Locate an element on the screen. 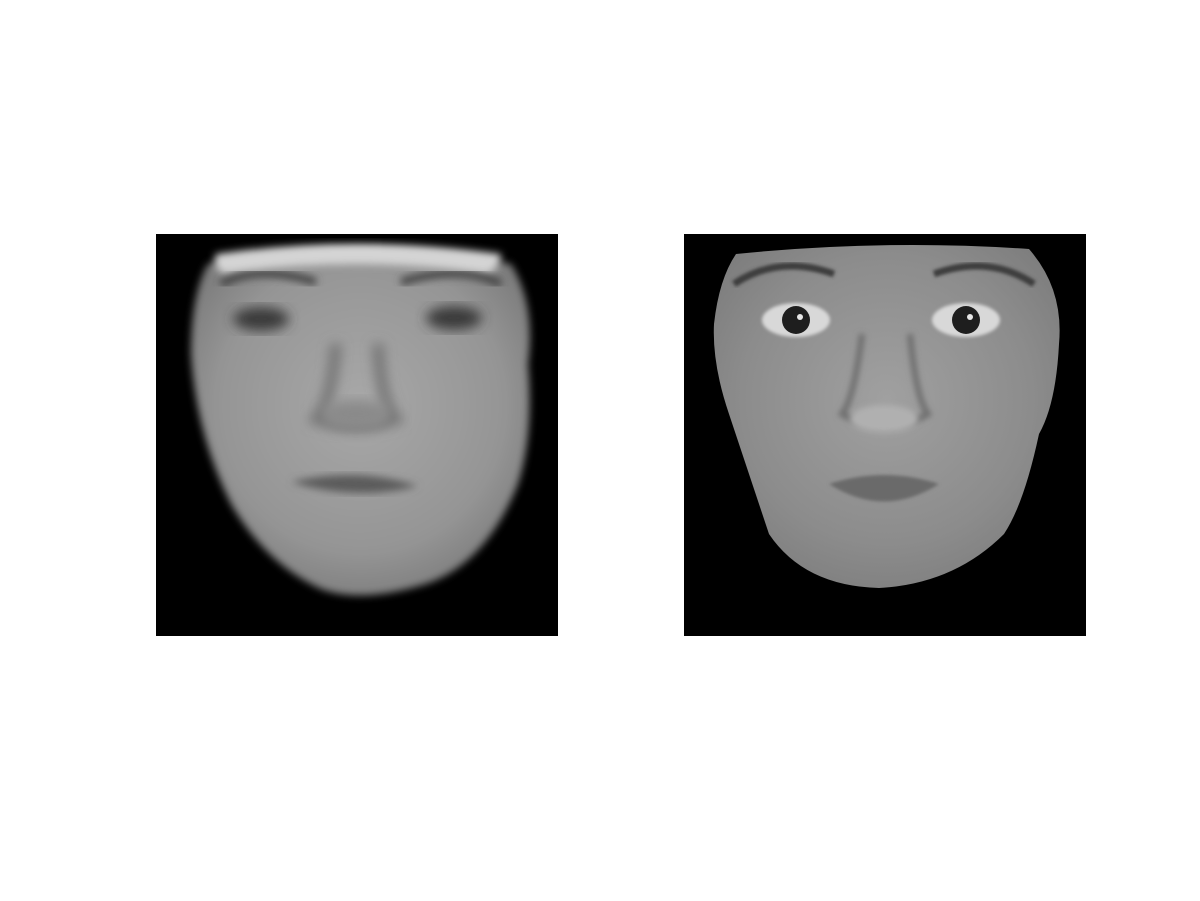  right-face-panel is located at coordinates (885, 435).